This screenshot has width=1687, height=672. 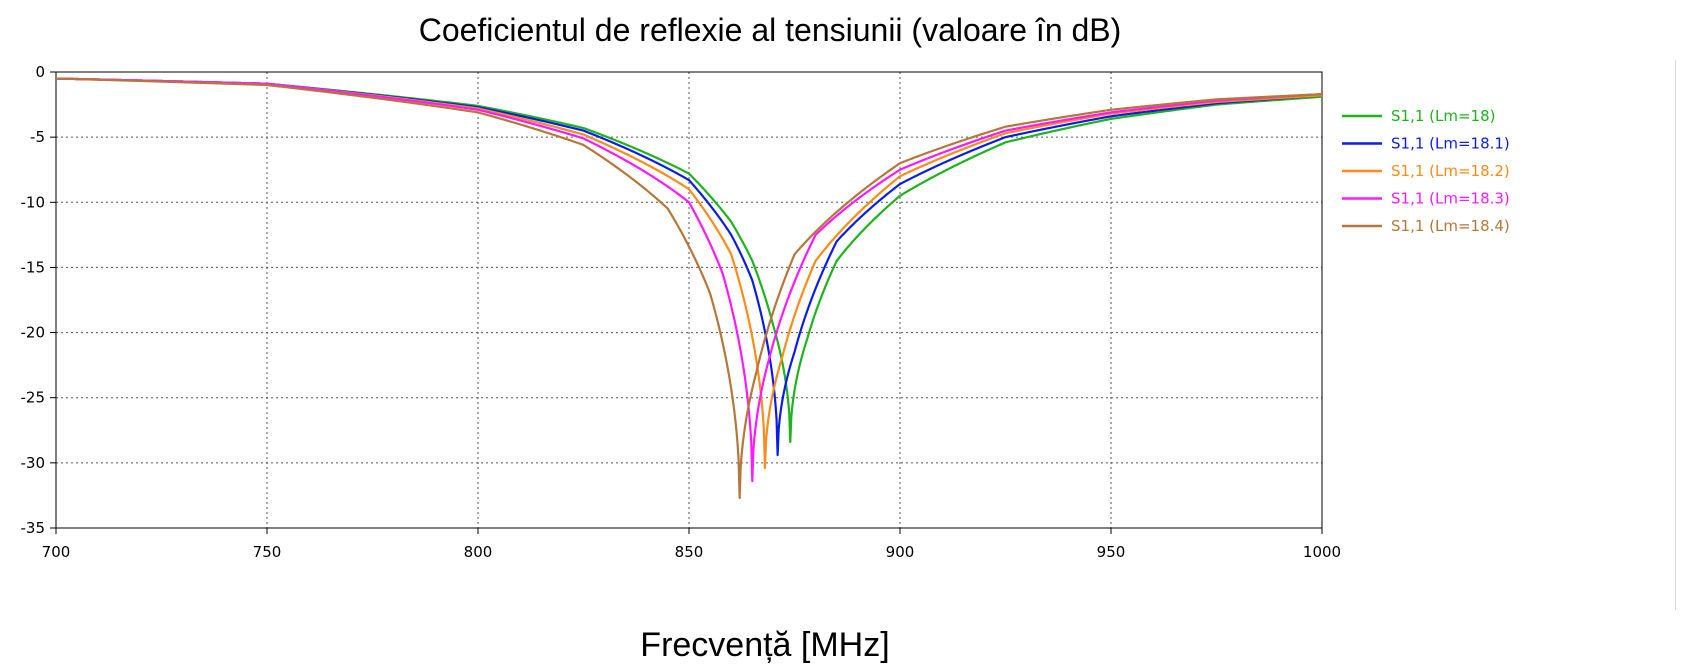 What do you see at coordinates (40, 72) in the screenshot?
I see `y-tick-label: 0` at bounding box center [40, 72].